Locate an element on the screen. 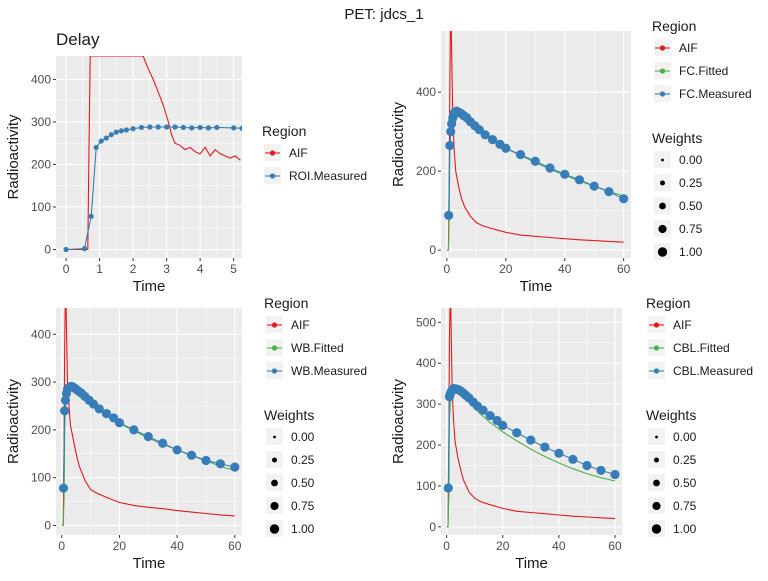 The height and width of the screenshot is (581, 768). weights-legend-label: 1.00 is located at coordinates (691, 252).